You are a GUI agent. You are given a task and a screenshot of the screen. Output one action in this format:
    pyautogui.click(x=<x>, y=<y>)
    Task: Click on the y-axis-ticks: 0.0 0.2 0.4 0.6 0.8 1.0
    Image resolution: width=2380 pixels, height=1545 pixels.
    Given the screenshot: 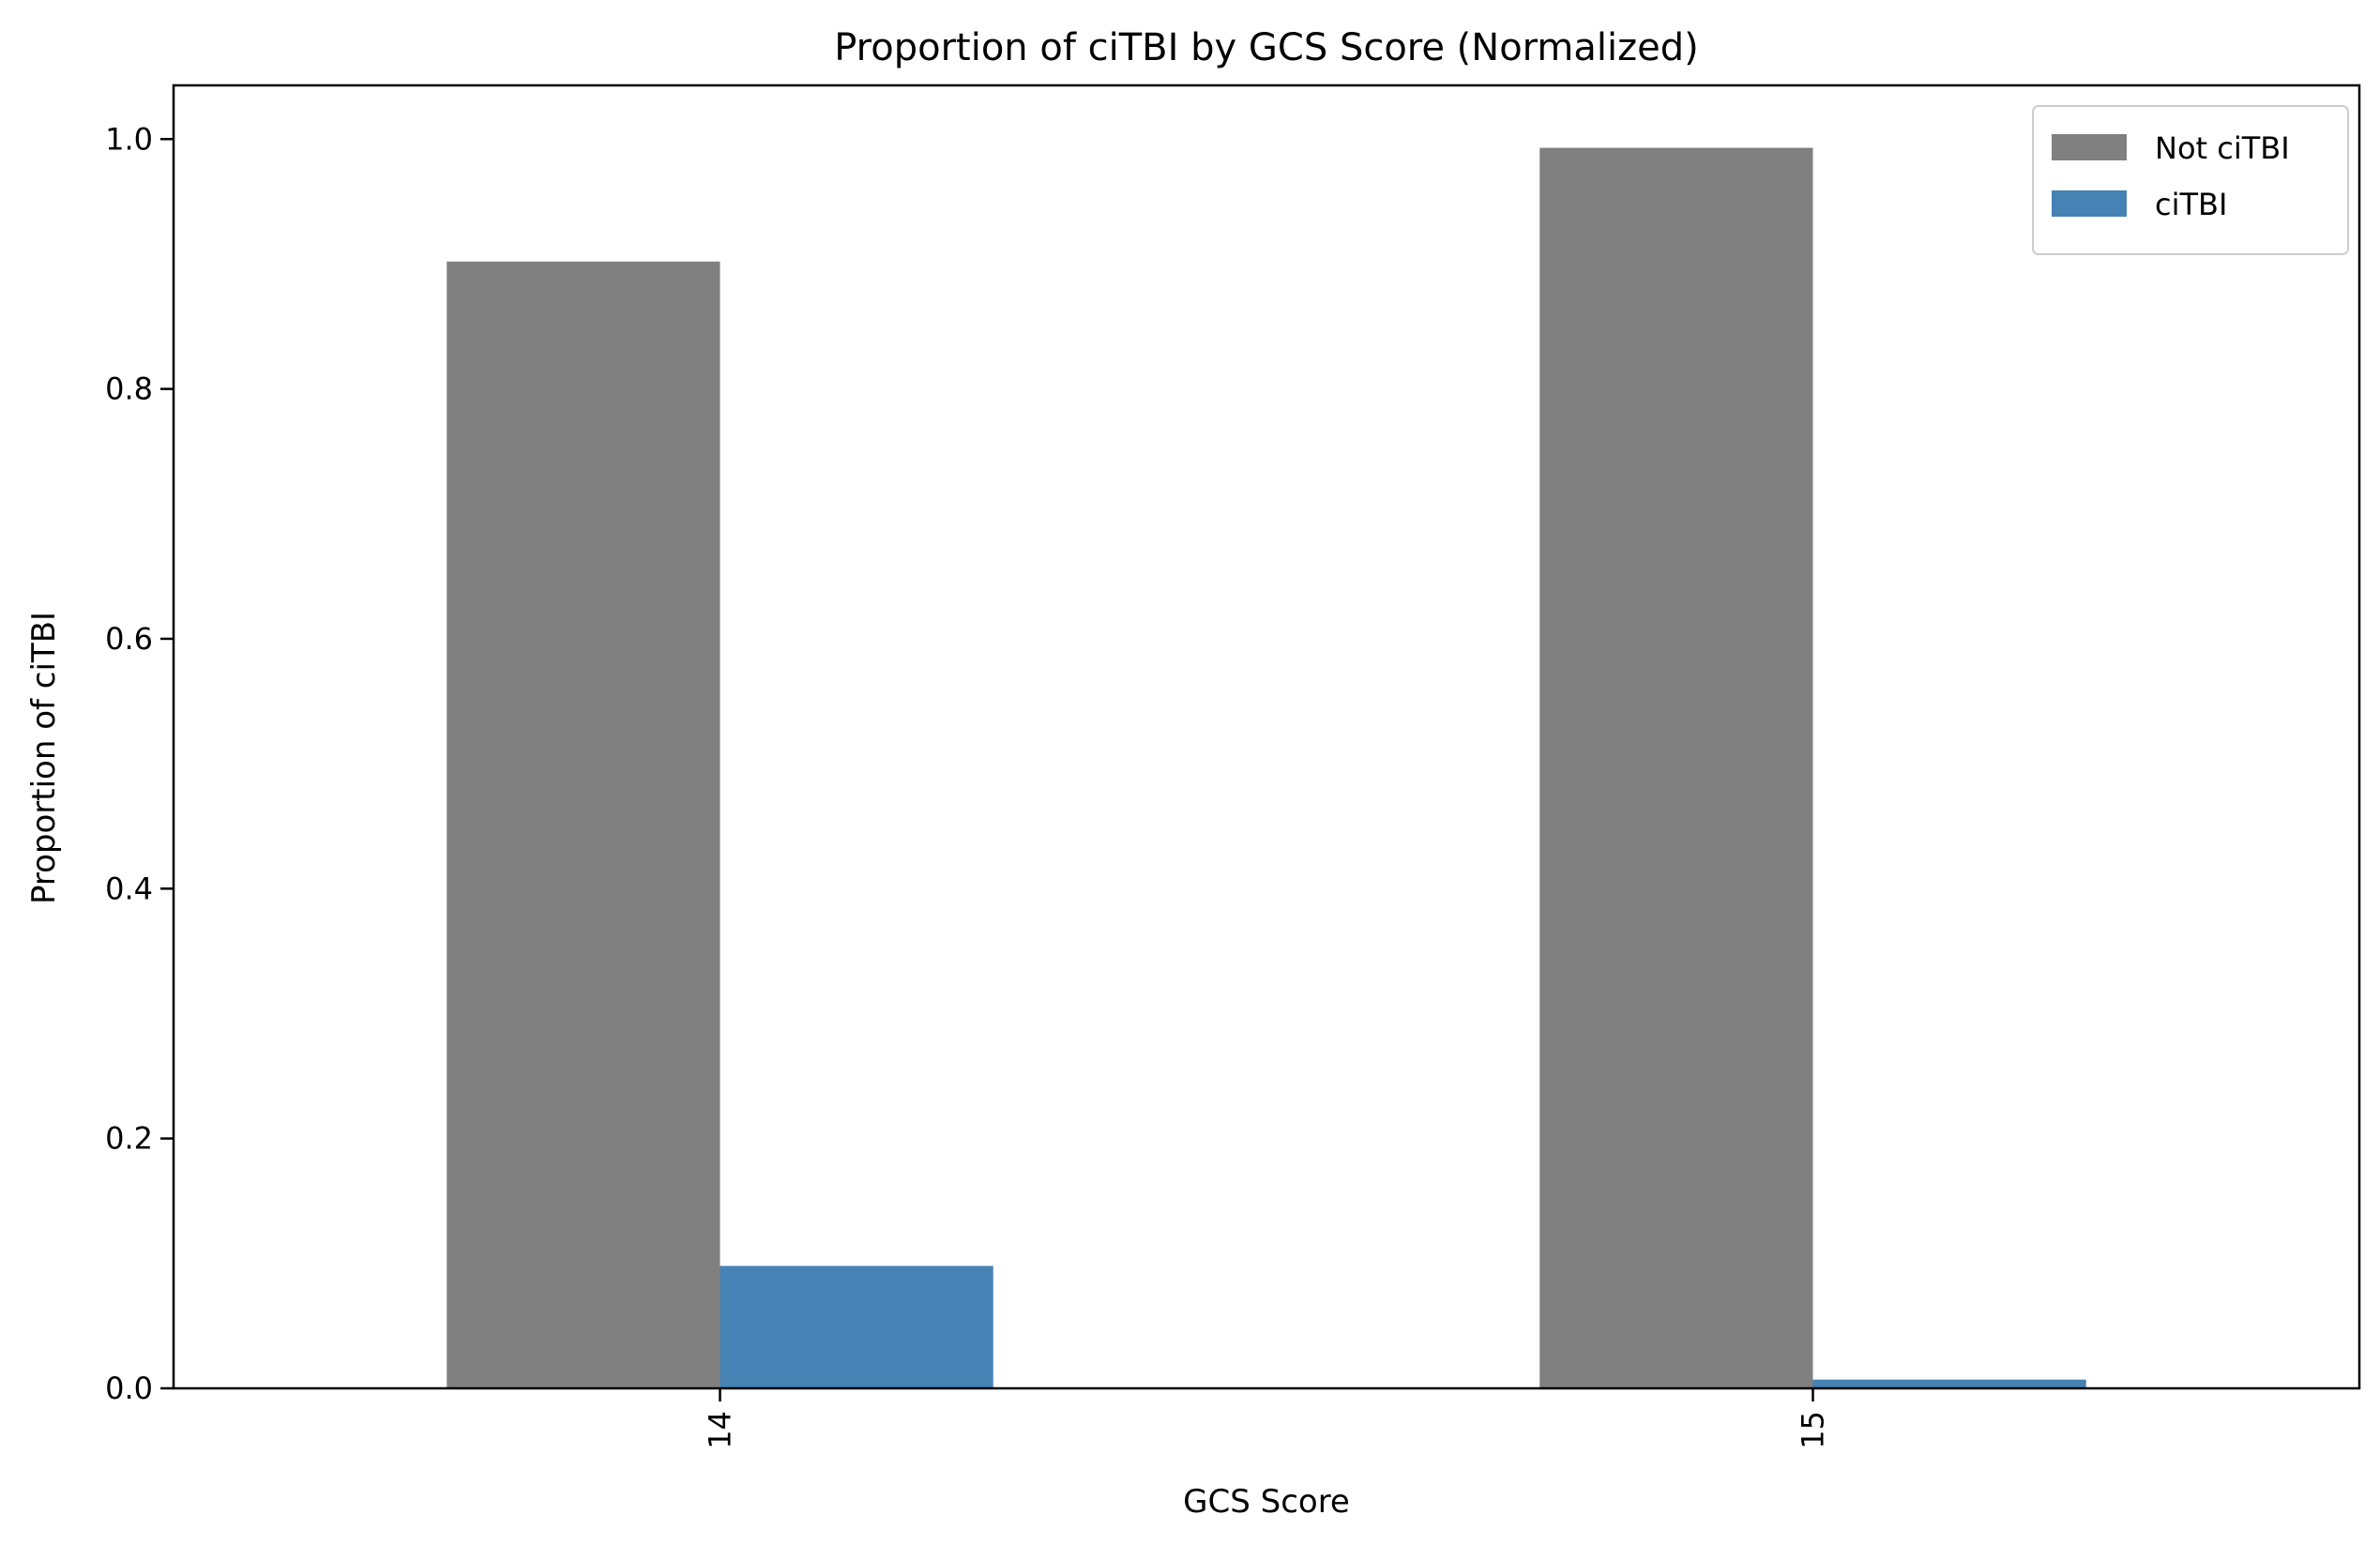 What is the action you would take?
    pyautogui.click(x=139, y=763)
    